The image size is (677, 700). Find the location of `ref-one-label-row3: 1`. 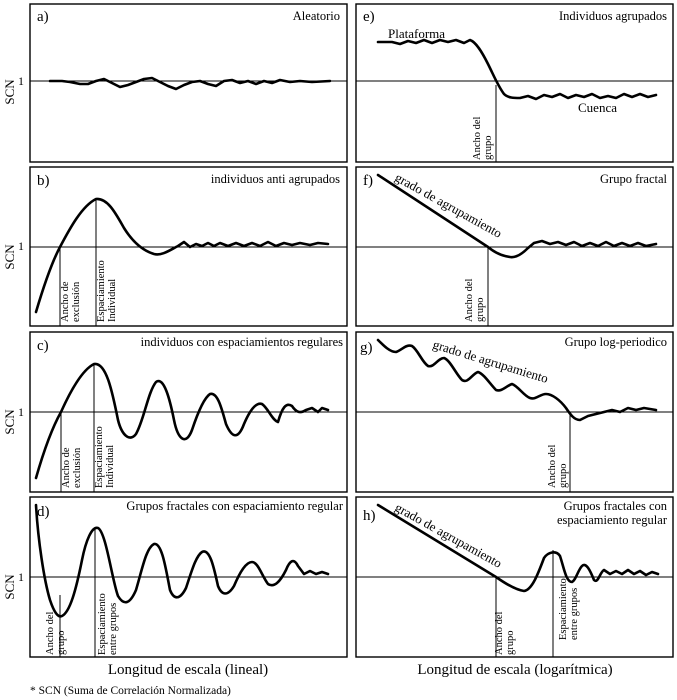

ref-one-label-row3: 1 is located at coordinates (21, 412).